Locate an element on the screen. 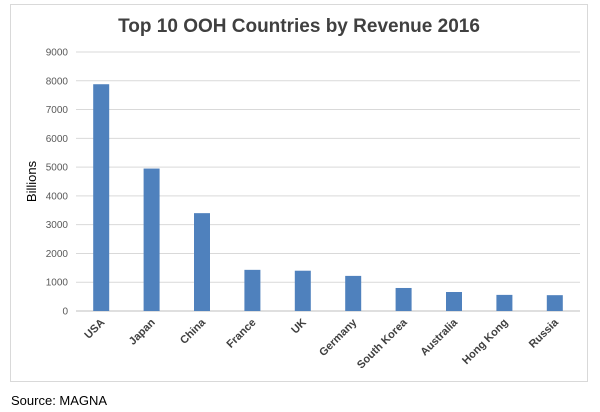 The width and height of the screenshot is (600, 412). x-tick-label: Japan is located at coordinates (142, 331).